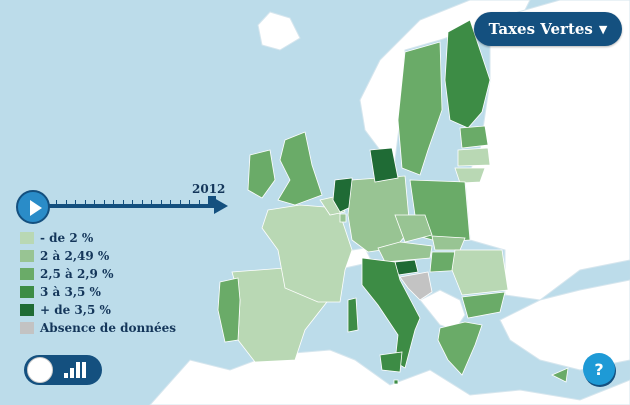 The height and width of the screenshot is (405, 630). I want to click on legend-label: 3 à 3,5 %, so click(70, 292).